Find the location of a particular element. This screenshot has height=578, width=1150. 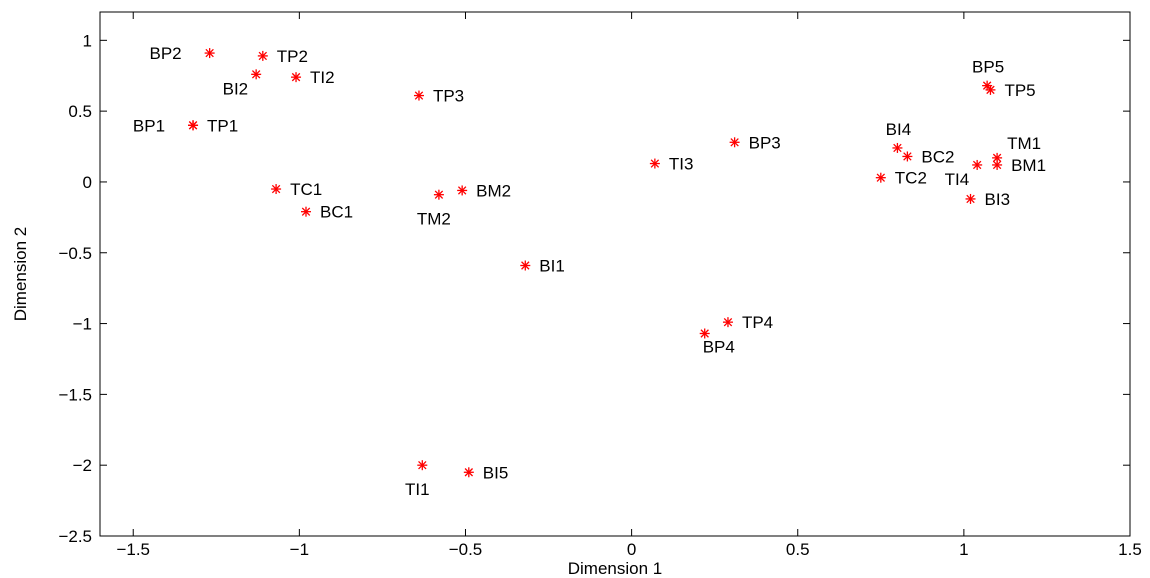

point-label-bm2: BM2 is located at coordinates (493, 190).